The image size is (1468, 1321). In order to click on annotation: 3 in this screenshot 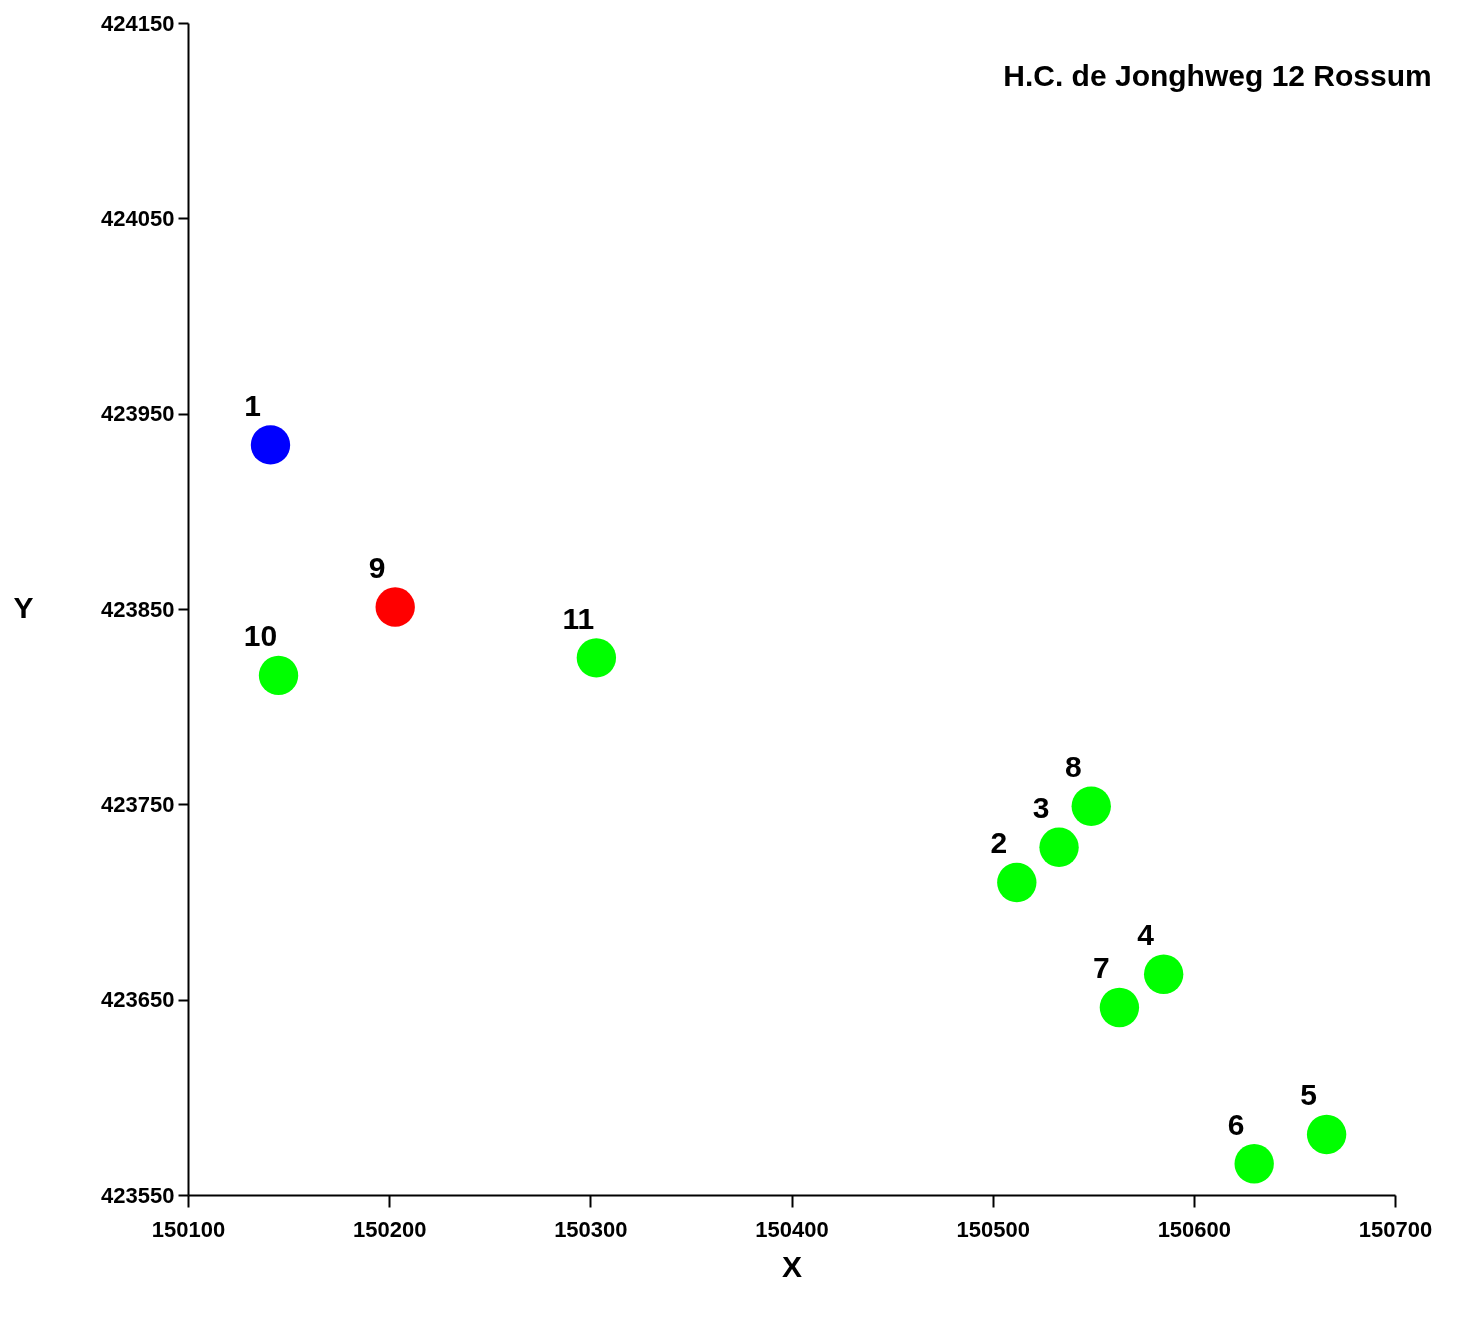, I will do `click(1041, 808)`.